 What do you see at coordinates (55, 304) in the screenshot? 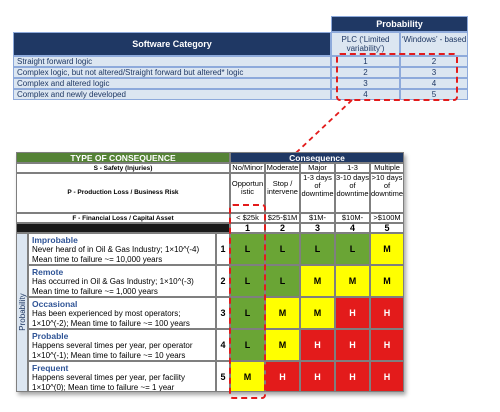
I see `row-3-title: Occasional` at bounding box center [55, 304].